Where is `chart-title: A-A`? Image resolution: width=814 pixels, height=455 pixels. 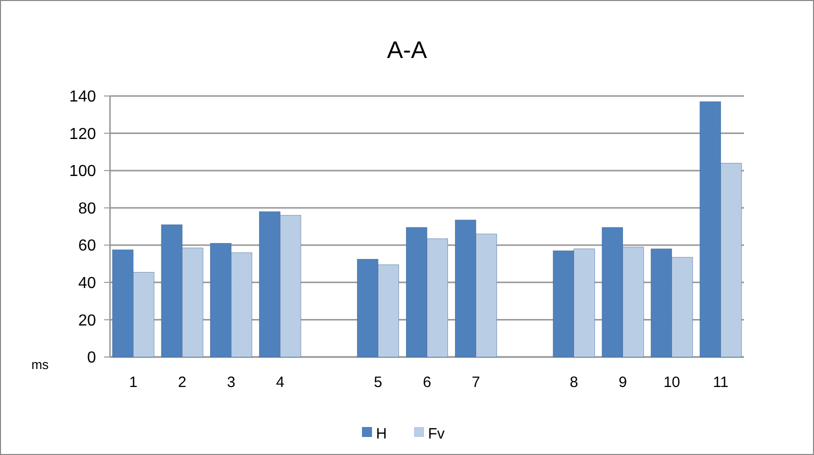
chart-title: A-A is located at coordinates (407, 50).